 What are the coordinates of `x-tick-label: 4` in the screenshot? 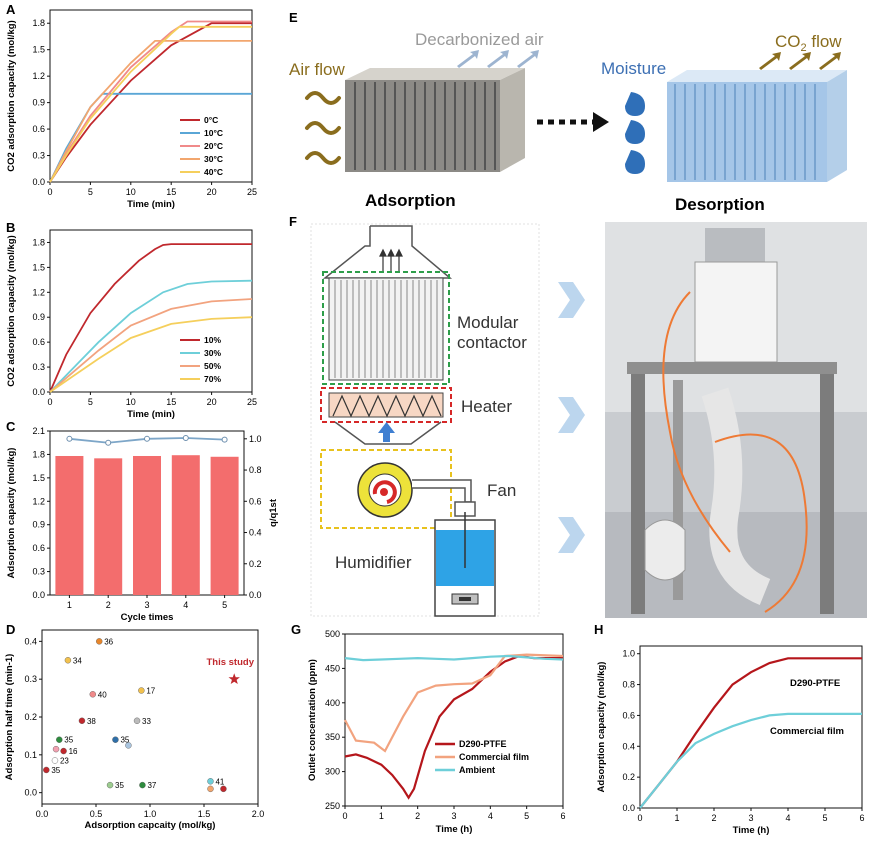 It's located at (490, 816).